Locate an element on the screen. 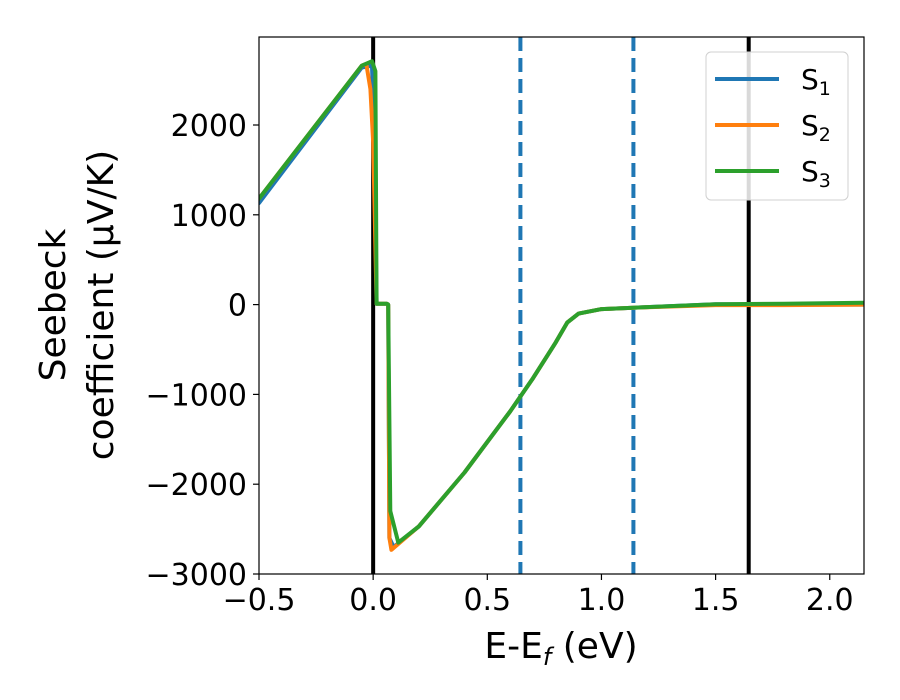 This screenshot has height=700, width=900. legend-label-s2: S2 is located at coordinates (816, 127).